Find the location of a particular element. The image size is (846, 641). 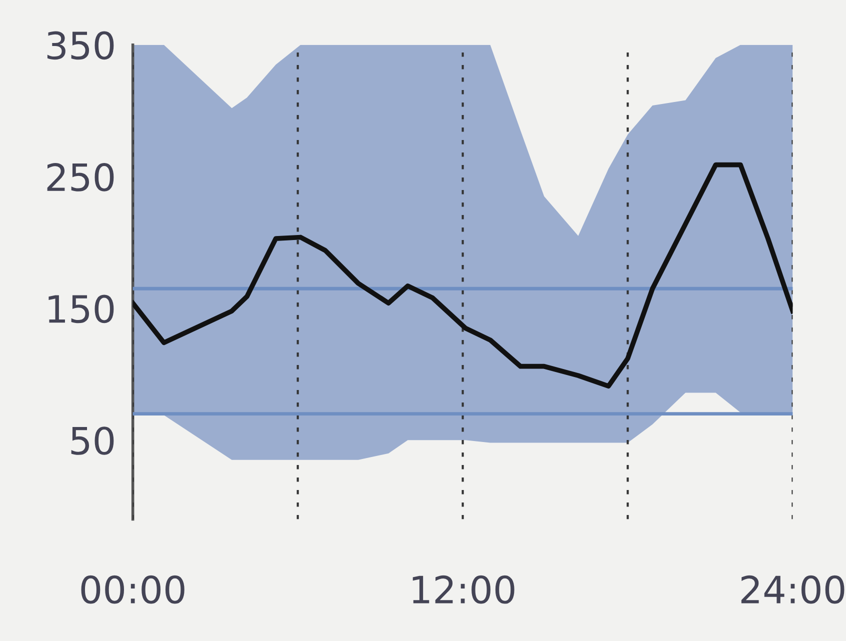

y-tick-label: 250 is located at coordinates (80, 177).